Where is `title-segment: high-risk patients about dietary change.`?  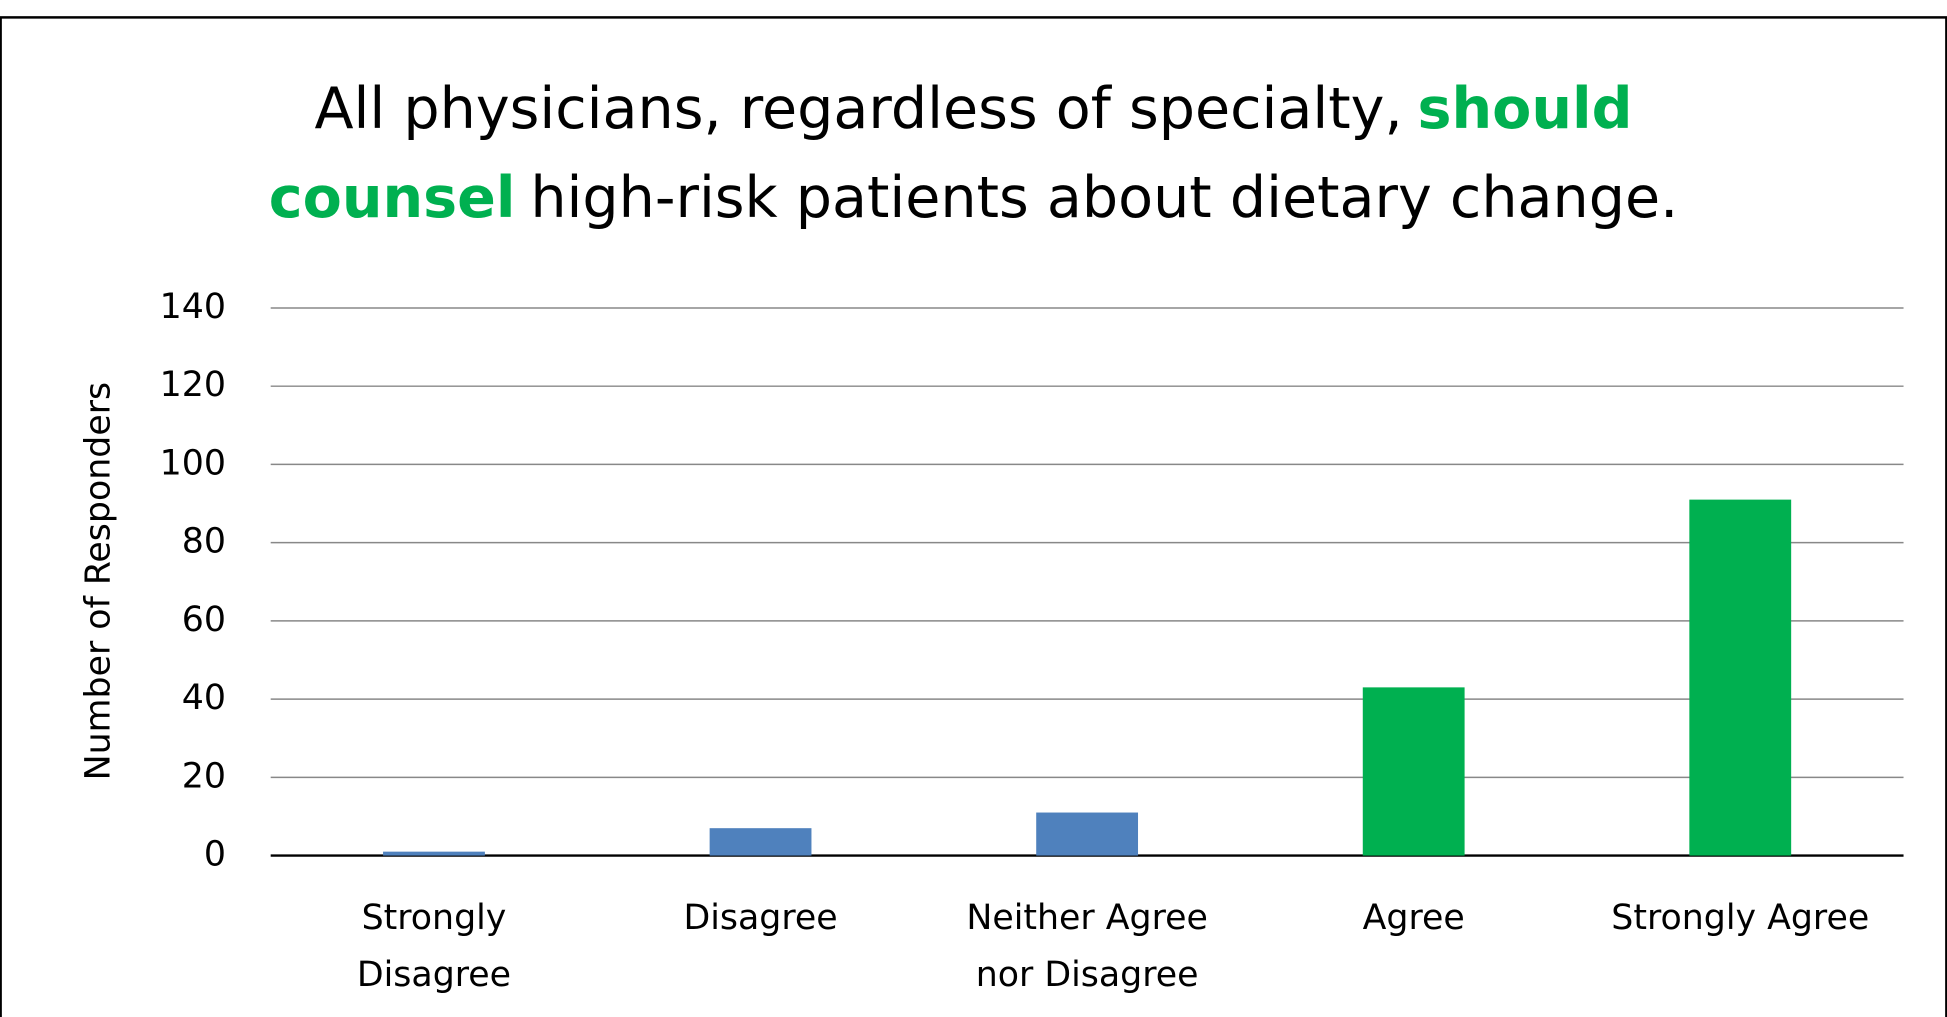 title-segment: high-risk patients about dietary change. is located at coordinates (1104, 198).